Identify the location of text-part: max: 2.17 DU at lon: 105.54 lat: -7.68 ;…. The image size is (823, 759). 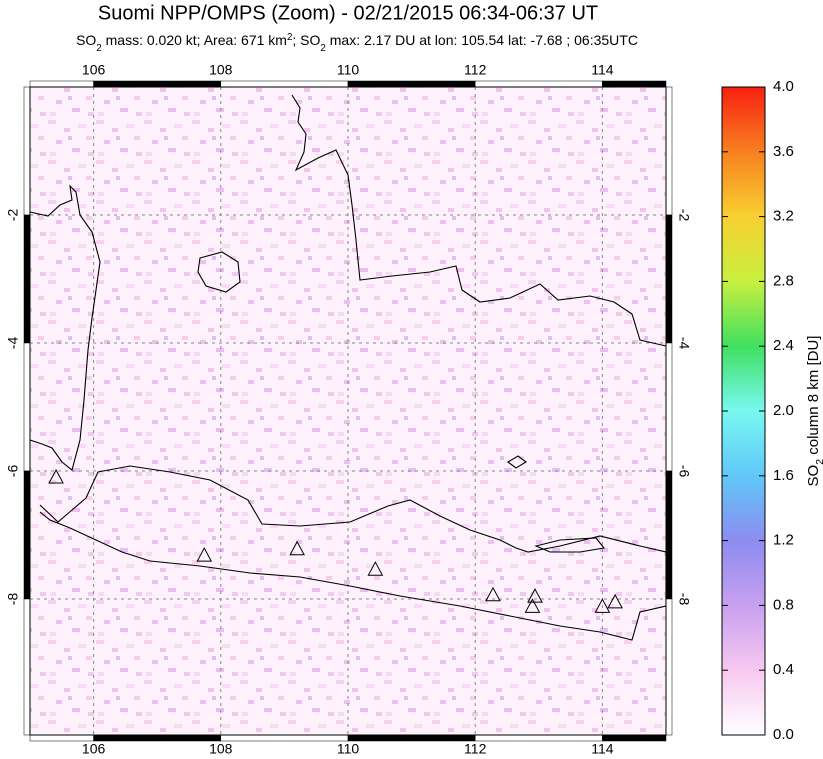
(482, 40).